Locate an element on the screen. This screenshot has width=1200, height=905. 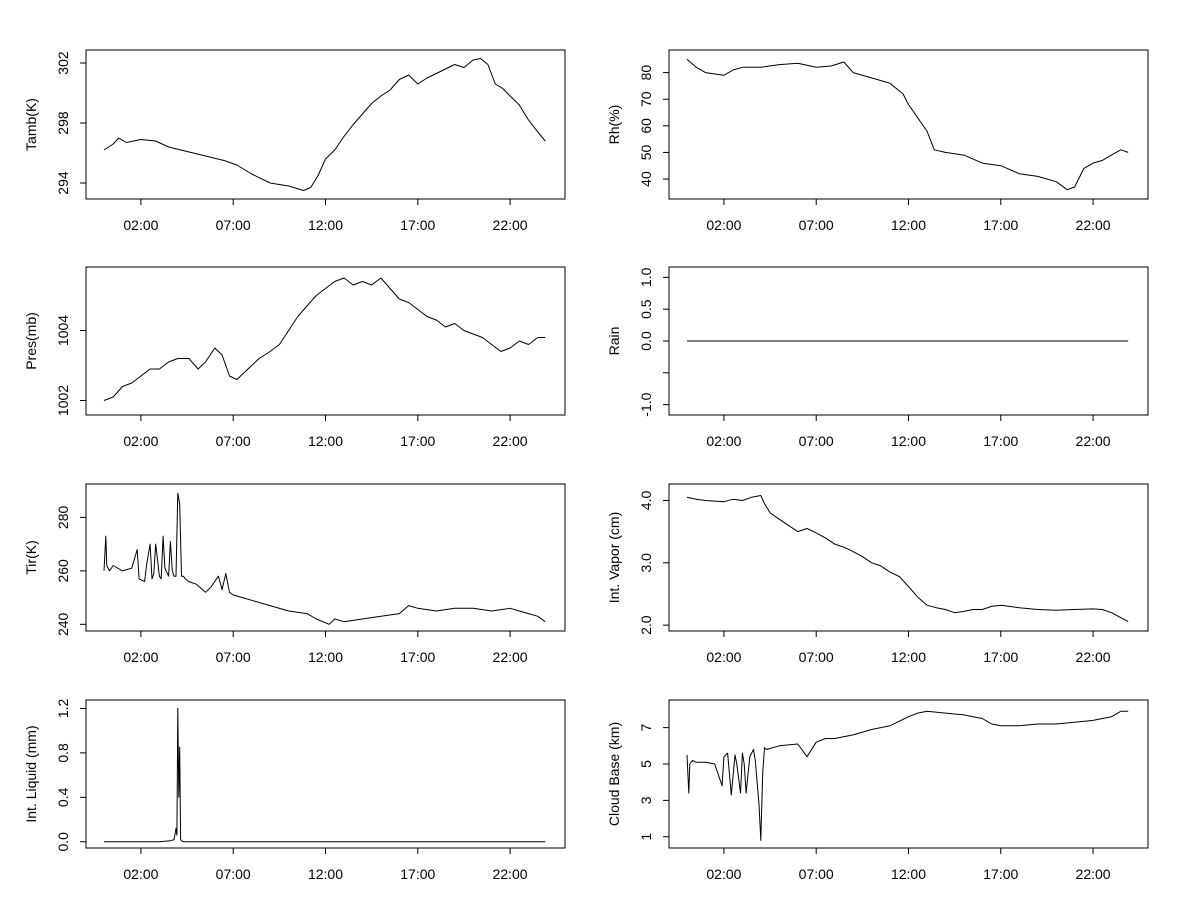
series-line-tir is located at coordinates (324, 558).